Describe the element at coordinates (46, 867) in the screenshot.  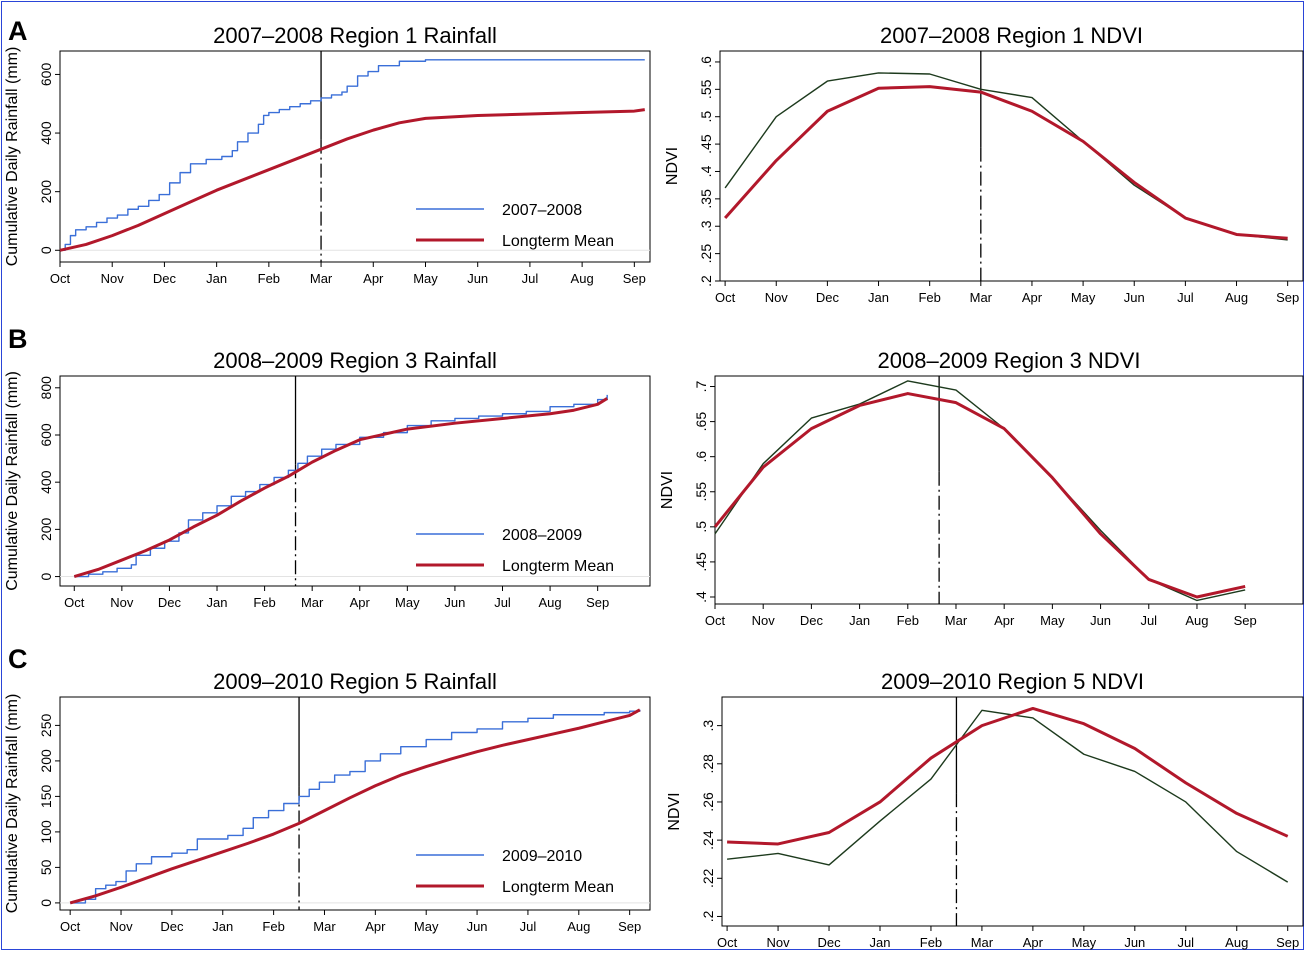
I see `y-tick-label: 50` at that location.